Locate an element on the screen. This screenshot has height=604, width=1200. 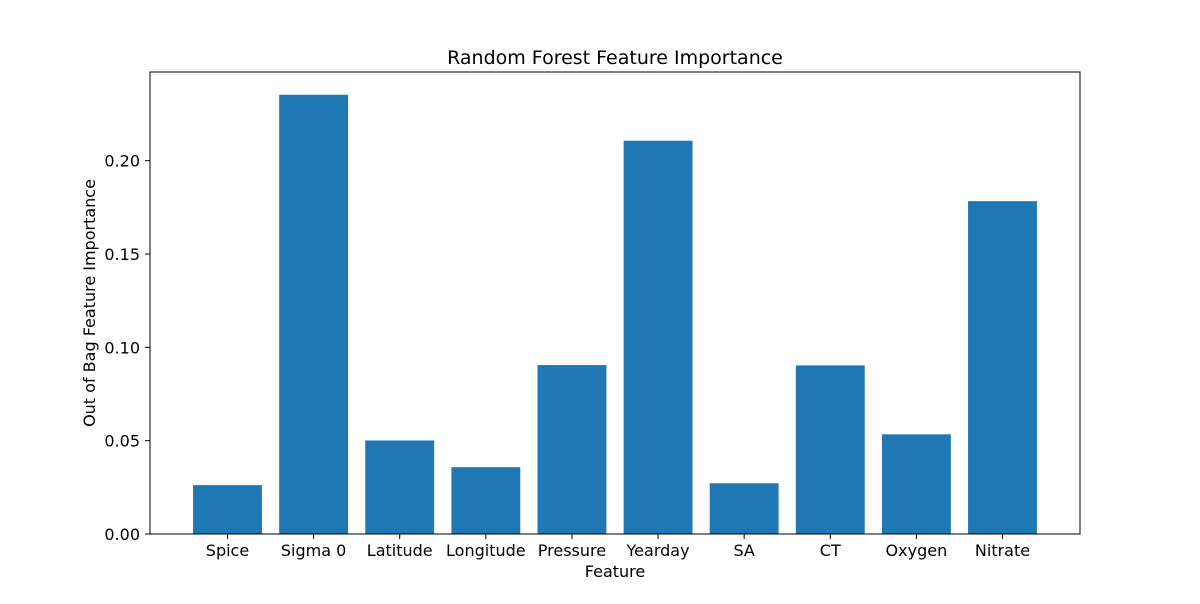
bar-pressure is located at coordinates (572, 449).